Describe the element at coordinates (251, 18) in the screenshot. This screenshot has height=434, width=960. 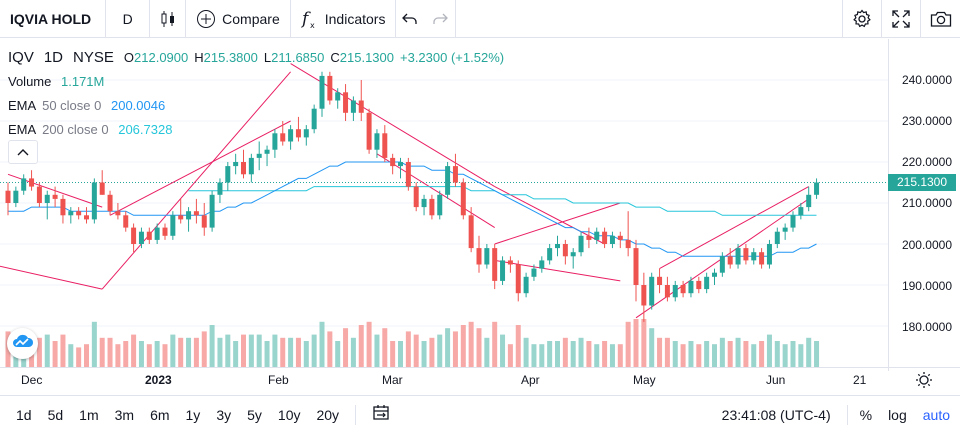
I see `compare-label: Compare` at that location.